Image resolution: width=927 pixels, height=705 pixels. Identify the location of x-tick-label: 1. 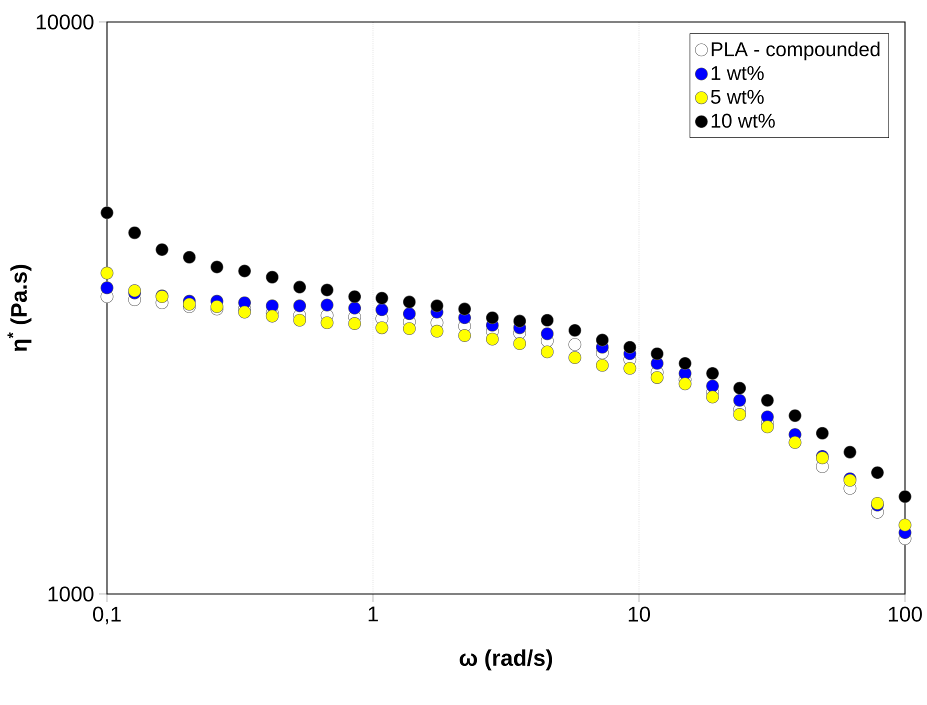
(373, 614).